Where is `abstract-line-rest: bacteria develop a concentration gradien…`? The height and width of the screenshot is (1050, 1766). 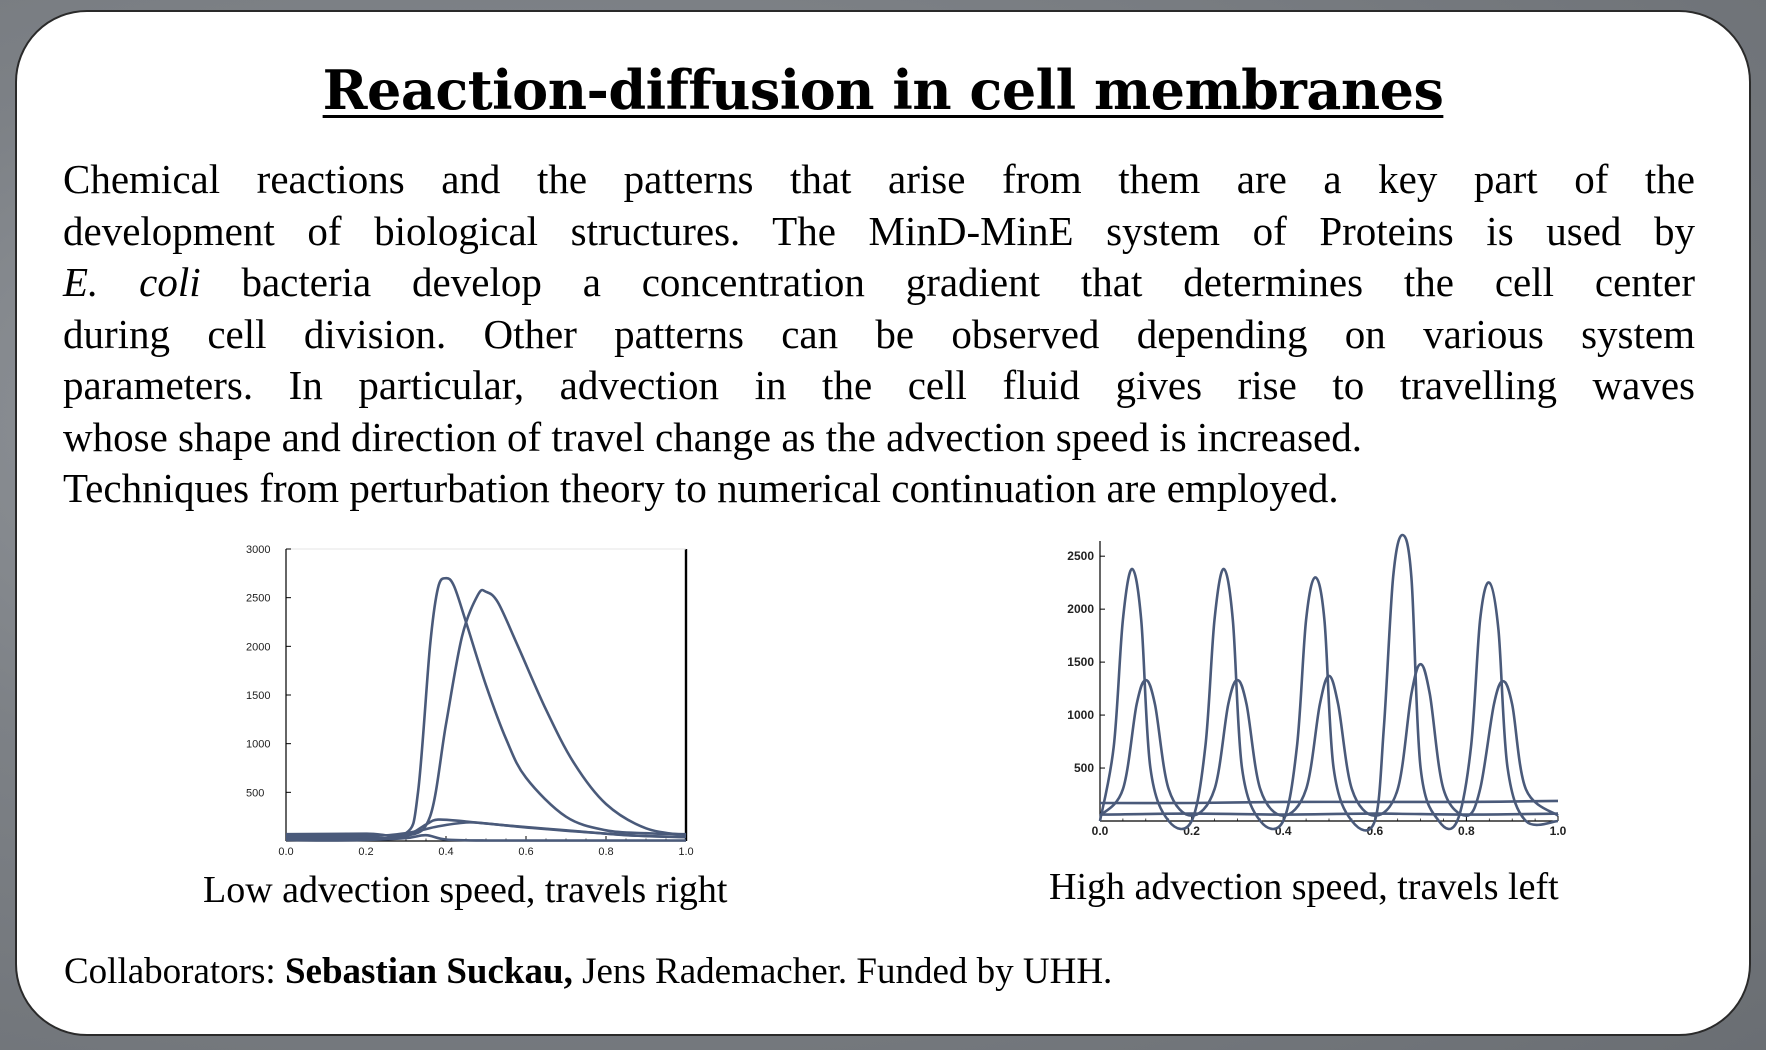 abstract-line-rest: bacteria develop a concentration gradien… is located at coordinates (968, 282).